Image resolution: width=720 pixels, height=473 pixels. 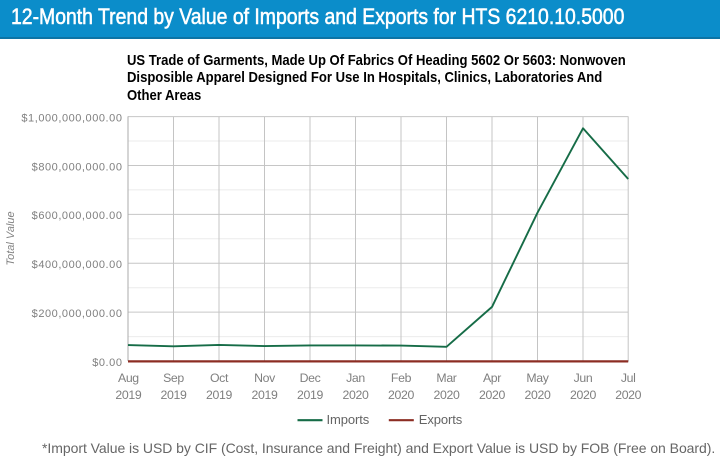 What do you see at coordinates (77, 265) in the screenshot?
I see `svg-text: $400,000,000.00` at bounding box center [77, 265].